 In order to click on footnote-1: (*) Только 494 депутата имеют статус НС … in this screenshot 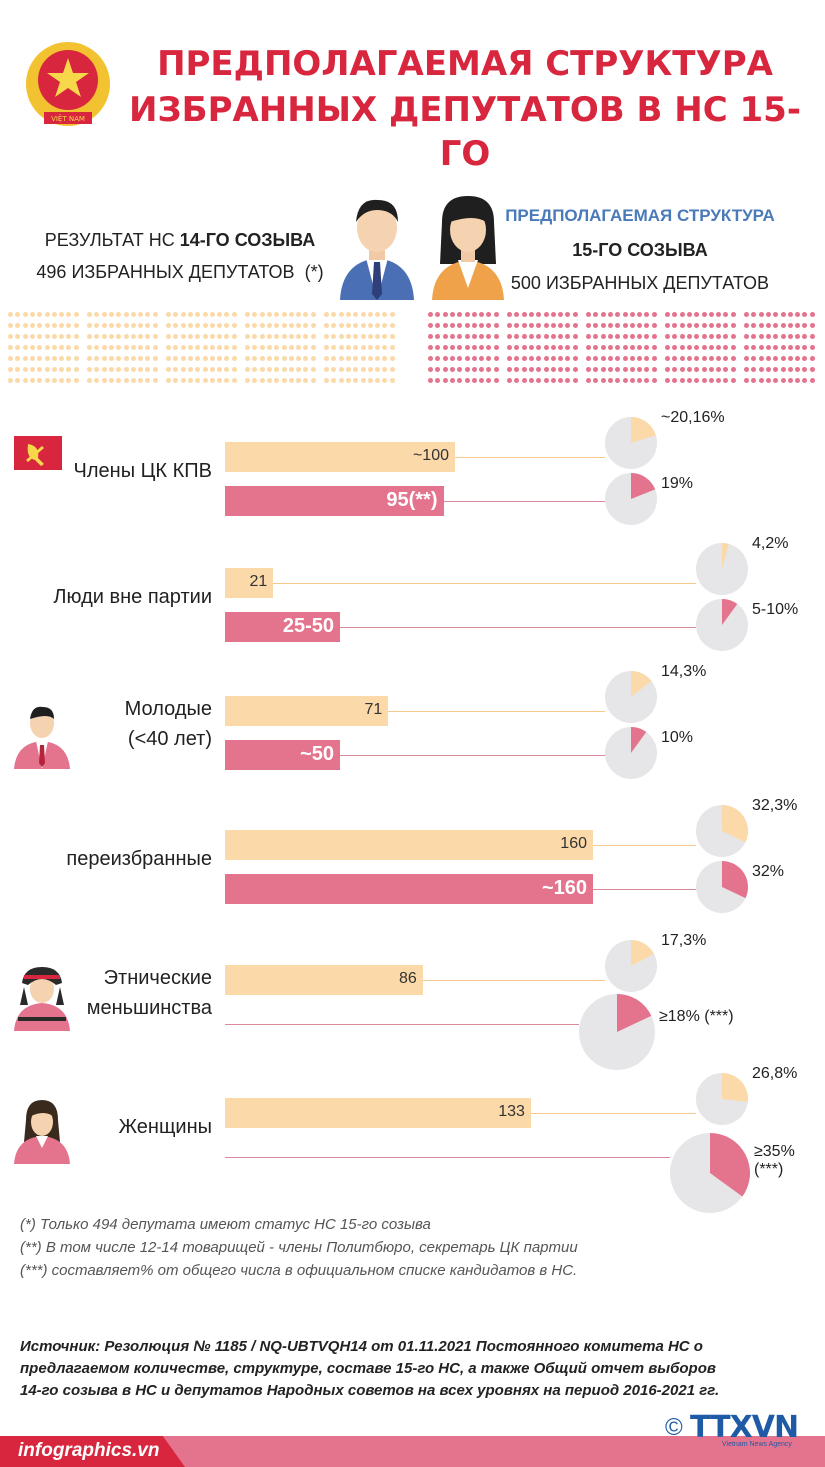, I will do `click(225, 1224)`.